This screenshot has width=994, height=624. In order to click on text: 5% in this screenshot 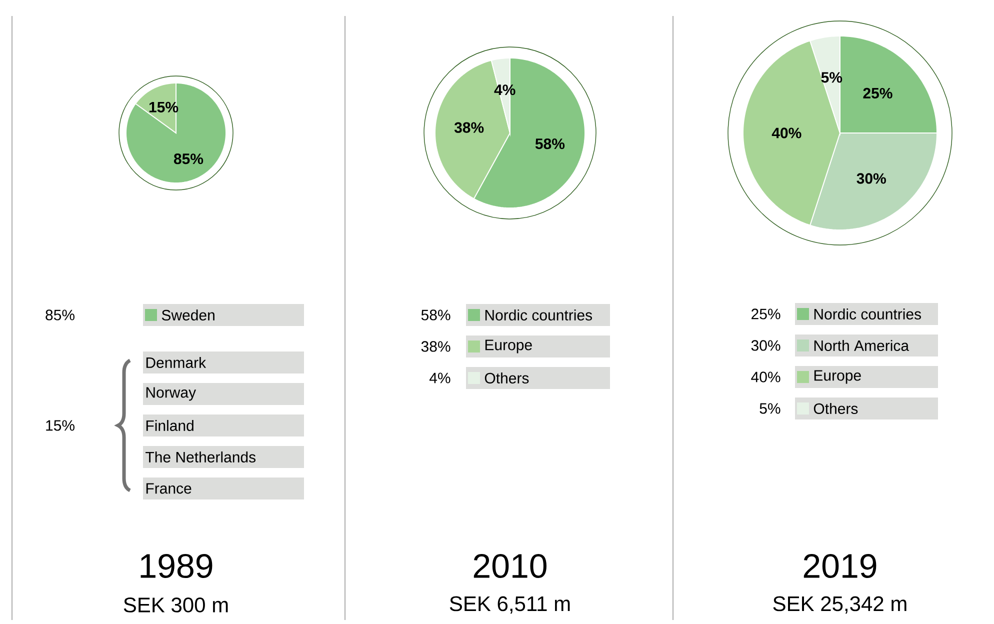, I will do `click(770, 408)`.